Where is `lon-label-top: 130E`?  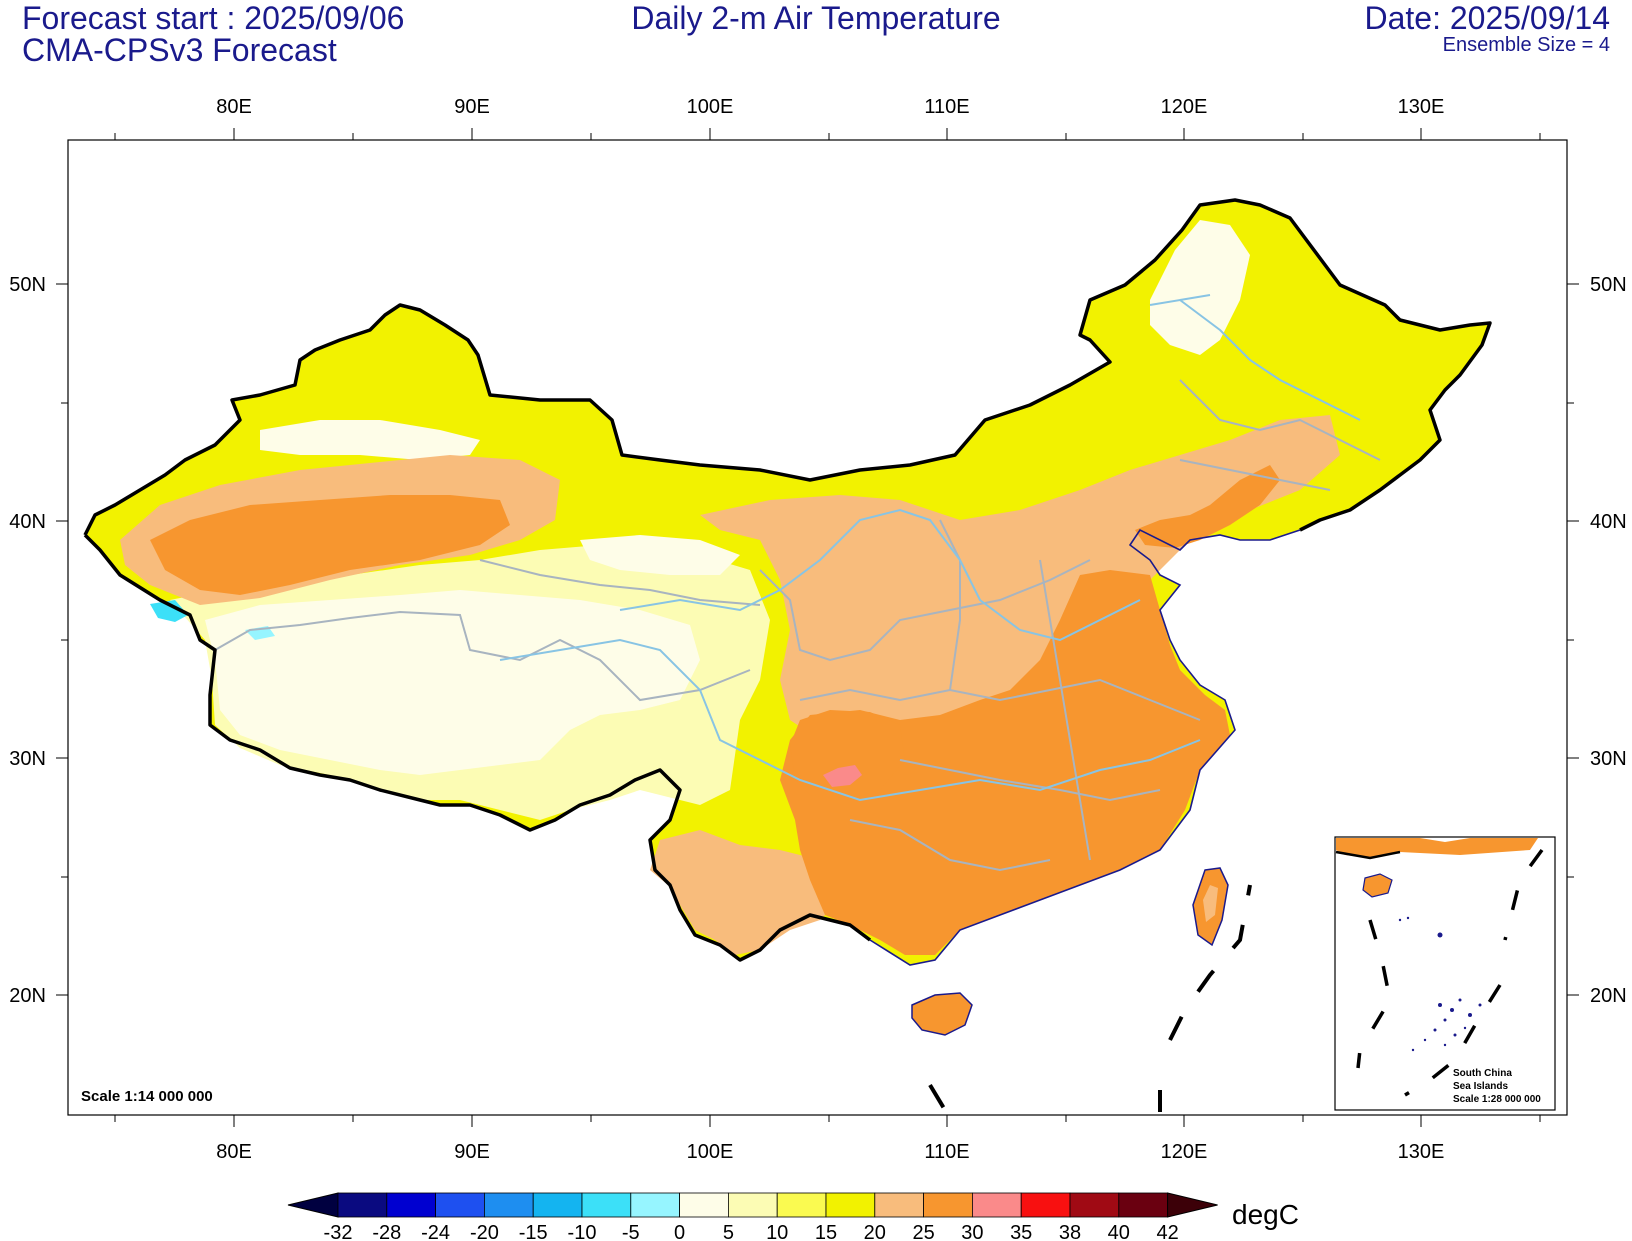 lon-label-top: 130E is located at coordinates (1421, 107).